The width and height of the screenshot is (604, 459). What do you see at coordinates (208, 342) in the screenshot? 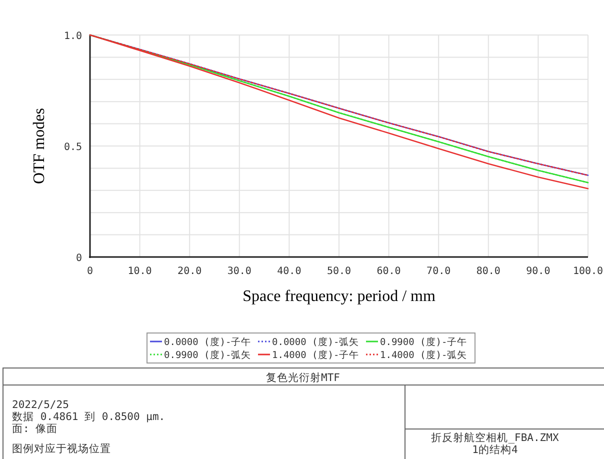
I see `legend-label: 0.0000 (度)-子午` at bounding box center [208, 342].